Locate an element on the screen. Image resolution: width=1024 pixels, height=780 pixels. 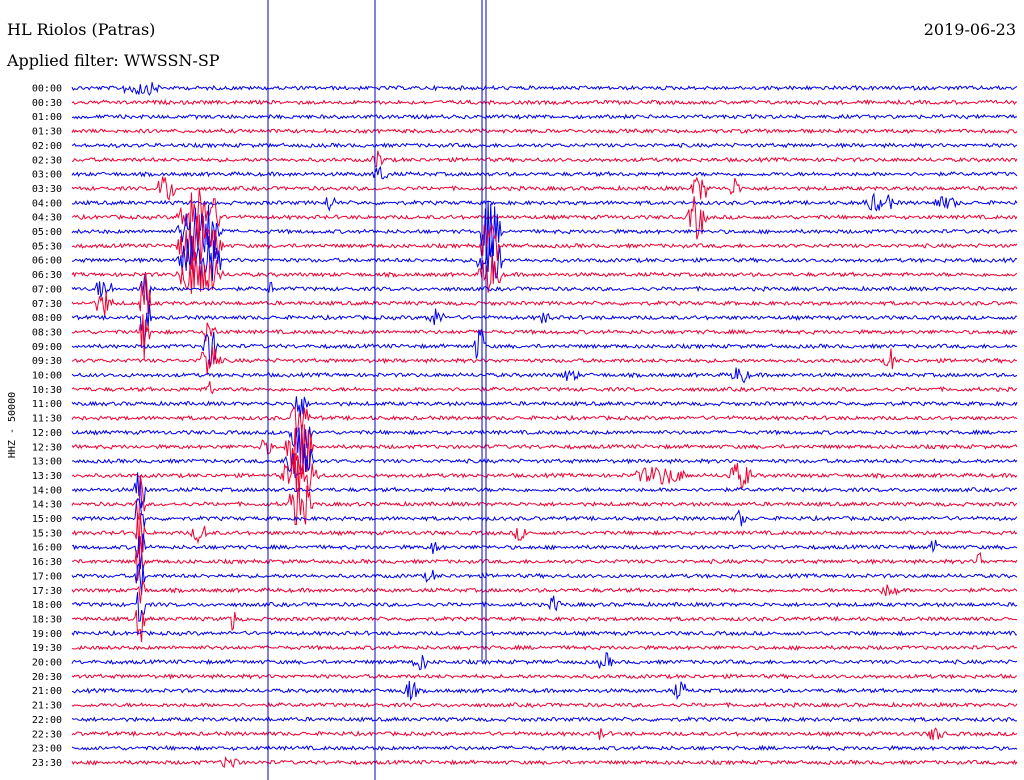
time-tick-label: 17:00 is located at coordinates (47, 576).